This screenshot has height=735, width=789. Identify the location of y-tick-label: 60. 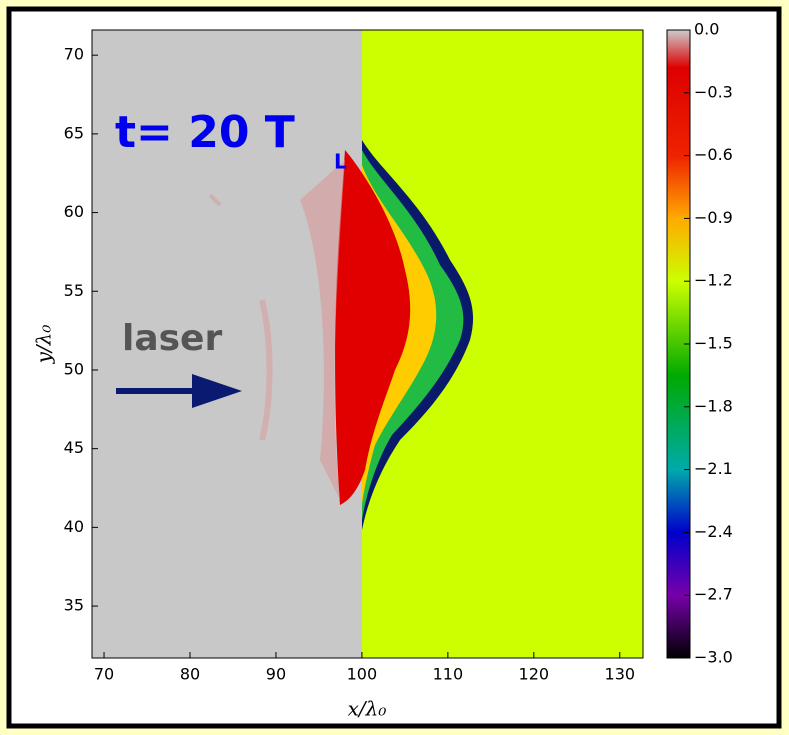
(74, 211).